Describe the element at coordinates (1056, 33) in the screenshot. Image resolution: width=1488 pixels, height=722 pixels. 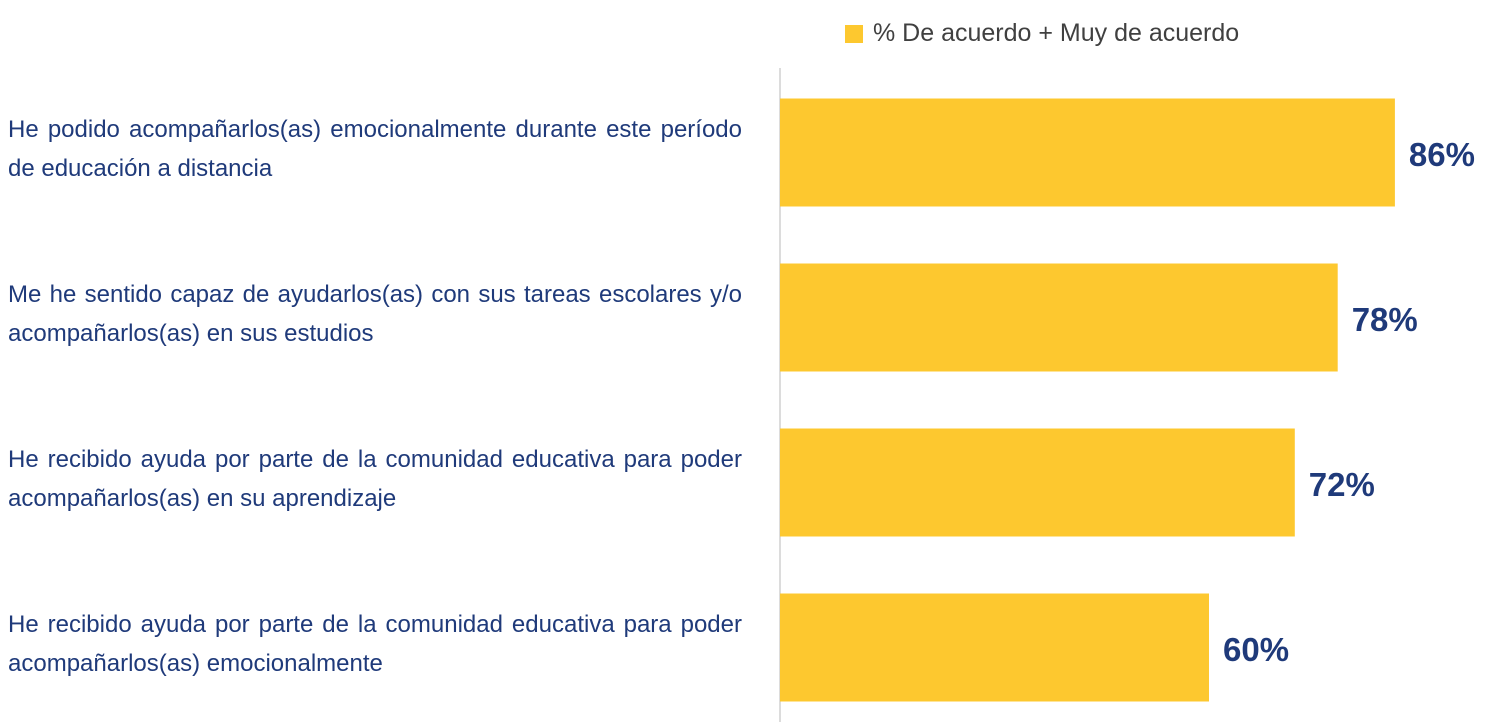
I see `legend-label: % De acuerdo + Muy de acuerdo` at that location.